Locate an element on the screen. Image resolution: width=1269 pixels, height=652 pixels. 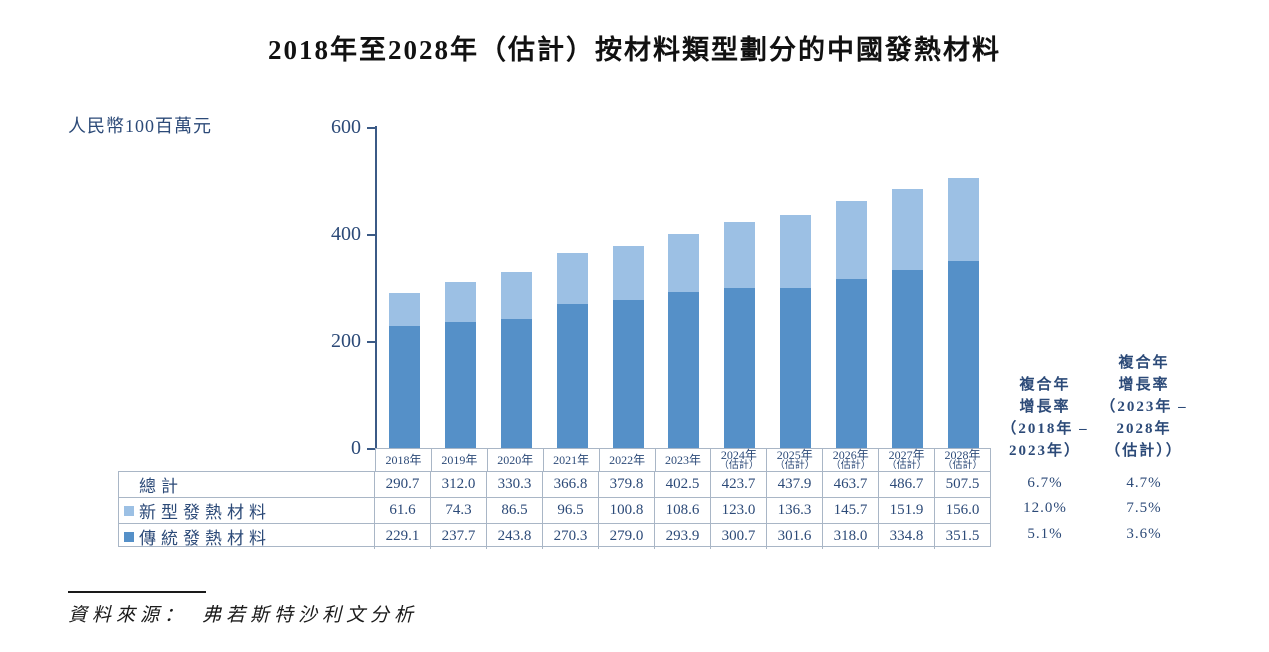
value-cell: 243.8 is located at coordinates (515, 536).